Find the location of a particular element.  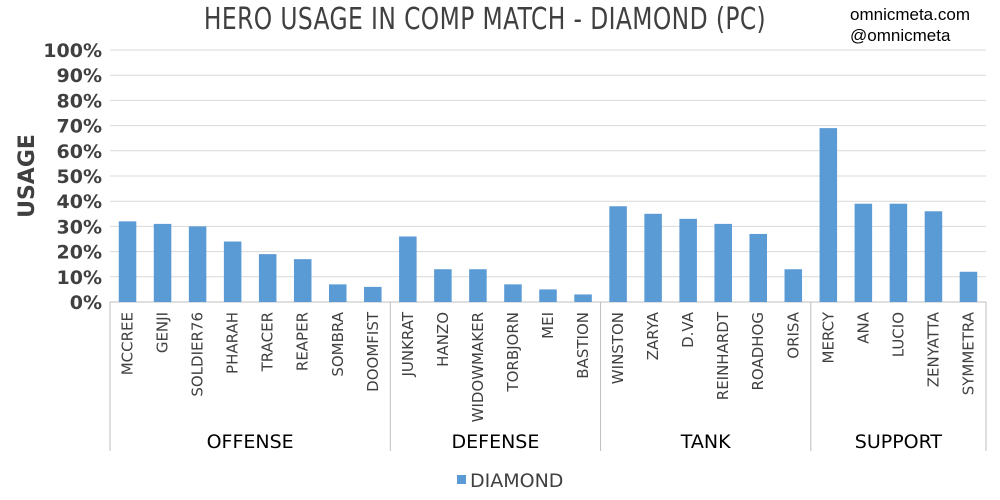

x-category-label: BASTION is located at coordinates (583, 345).